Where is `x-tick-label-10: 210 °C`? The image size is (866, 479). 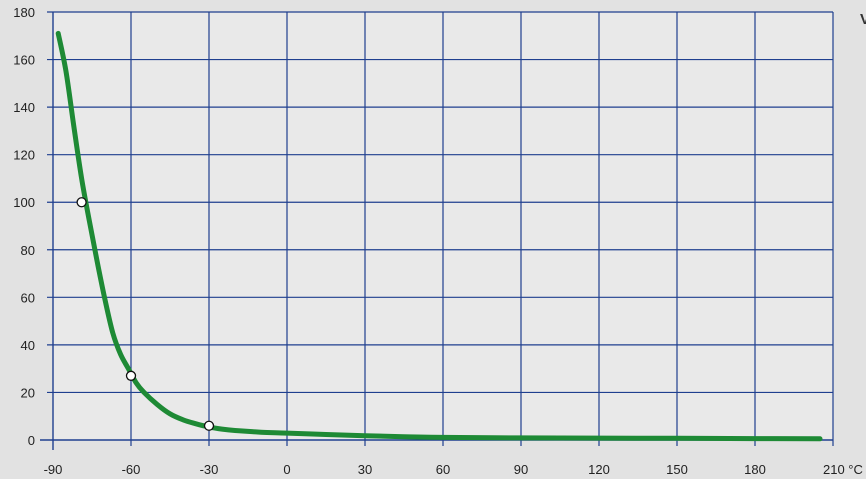
x-tick-label-10: 210 °C is located at coordinates (843, 469).